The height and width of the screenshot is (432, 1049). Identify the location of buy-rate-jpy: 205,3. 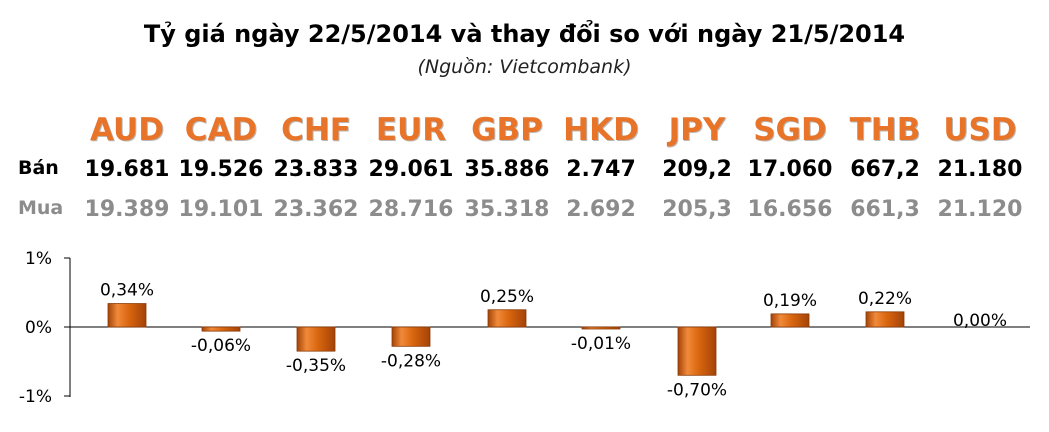
(697, 209).